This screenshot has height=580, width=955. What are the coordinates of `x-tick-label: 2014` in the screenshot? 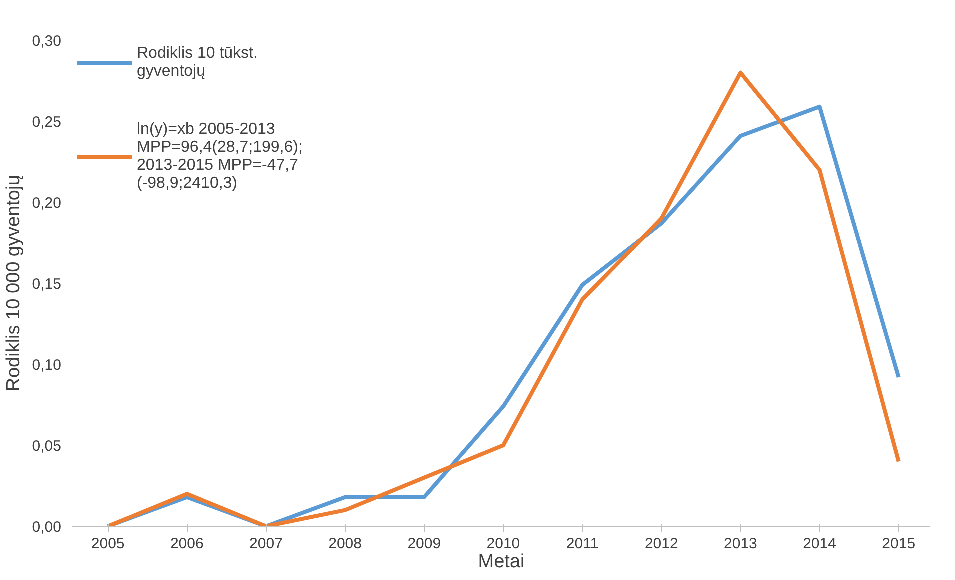 It's located at (819, 544).